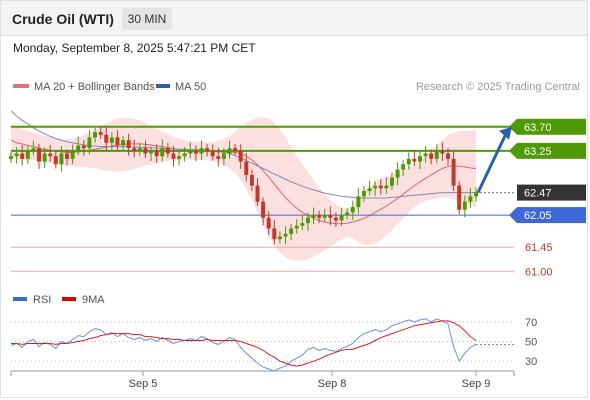  What do you see at coordinates (134, 48) in the screenshot?
I see `chart-datetime: Monday, September 8, 2025 5:47:21 PM CET` at bounding box center [134, 48].